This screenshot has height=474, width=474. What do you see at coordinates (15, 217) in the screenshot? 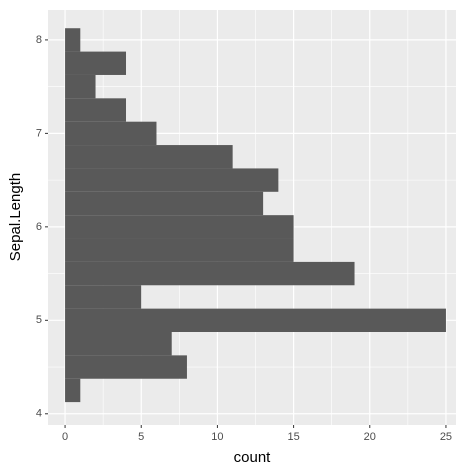
I see `y-axis-title: Sepal.Length` at bounding box center [15, 217].